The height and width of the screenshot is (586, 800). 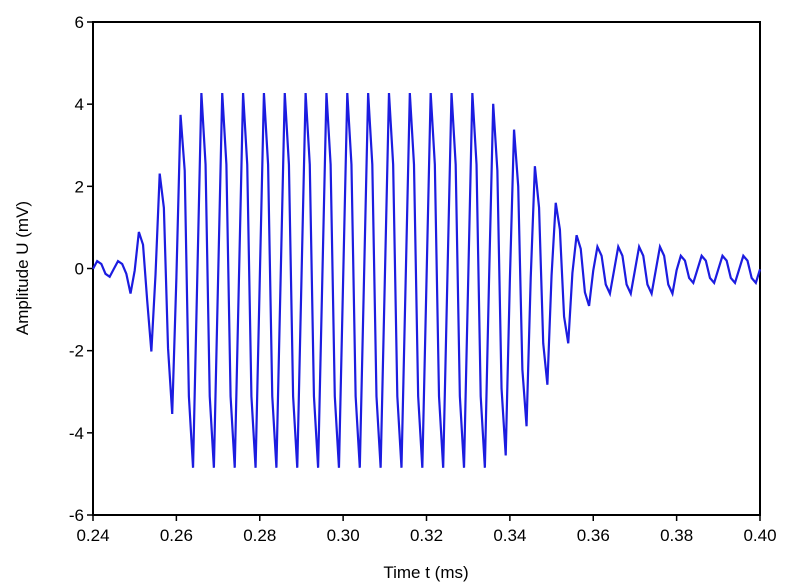 I want to click on x-tick-label: 0.32, so click(x=426, y=535).